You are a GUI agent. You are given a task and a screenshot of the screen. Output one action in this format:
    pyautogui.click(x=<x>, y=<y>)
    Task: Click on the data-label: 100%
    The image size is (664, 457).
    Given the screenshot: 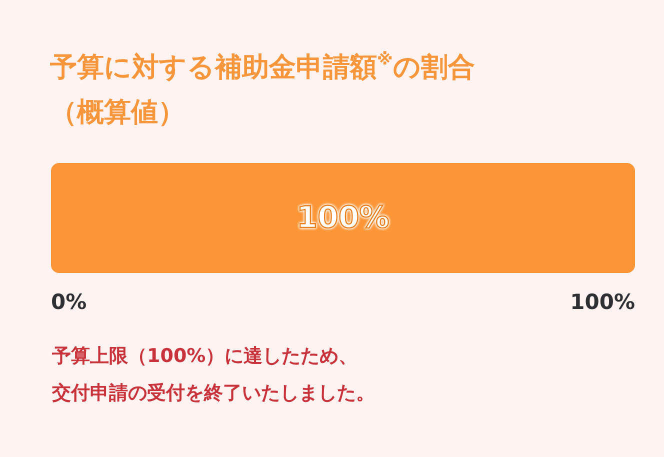 What is the action you would take?
    pyautogui.click(x=343, y=218)
    